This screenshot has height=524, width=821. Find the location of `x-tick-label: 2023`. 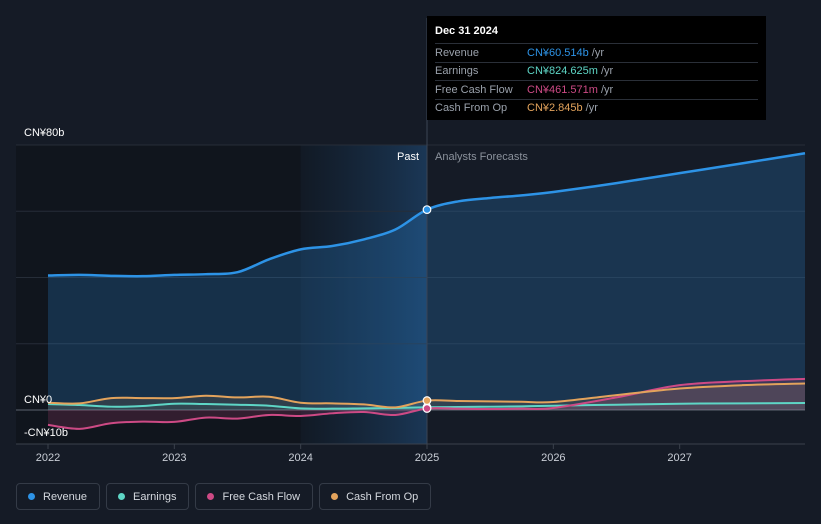

x-tick-label: 2023 is located at coordinates (174, 458).